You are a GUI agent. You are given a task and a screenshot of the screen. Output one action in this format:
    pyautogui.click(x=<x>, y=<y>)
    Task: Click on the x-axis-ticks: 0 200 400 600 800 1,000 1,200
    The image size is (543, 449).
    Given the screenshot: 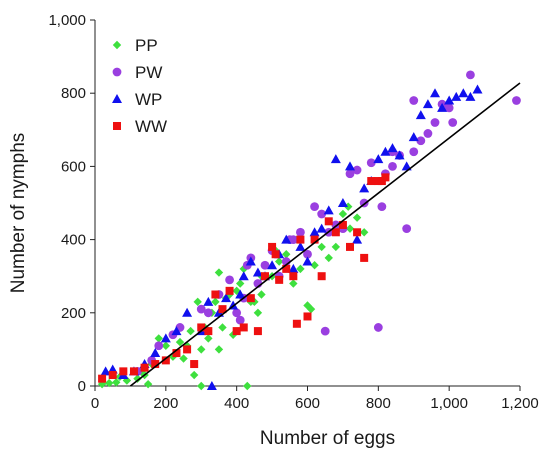 What is the action you would take?
    pyautogui.click(x=315, y=399)
    